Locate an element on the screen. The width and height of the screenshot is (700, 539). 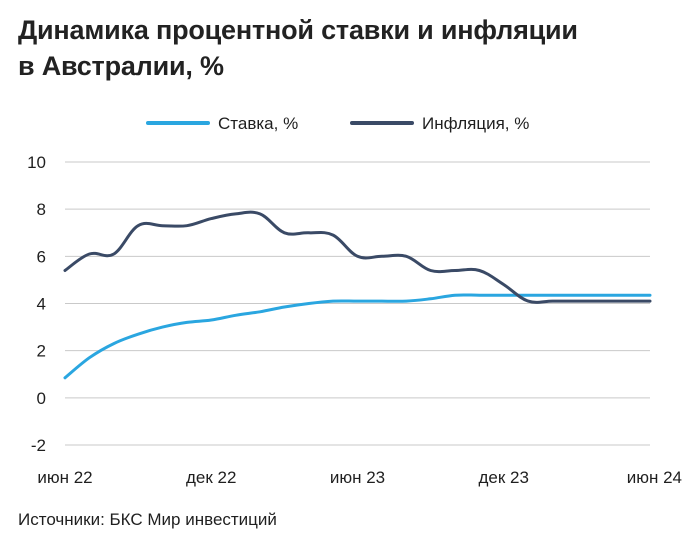
x-tick-label: дек 23 is located at coordinates (504, 477).